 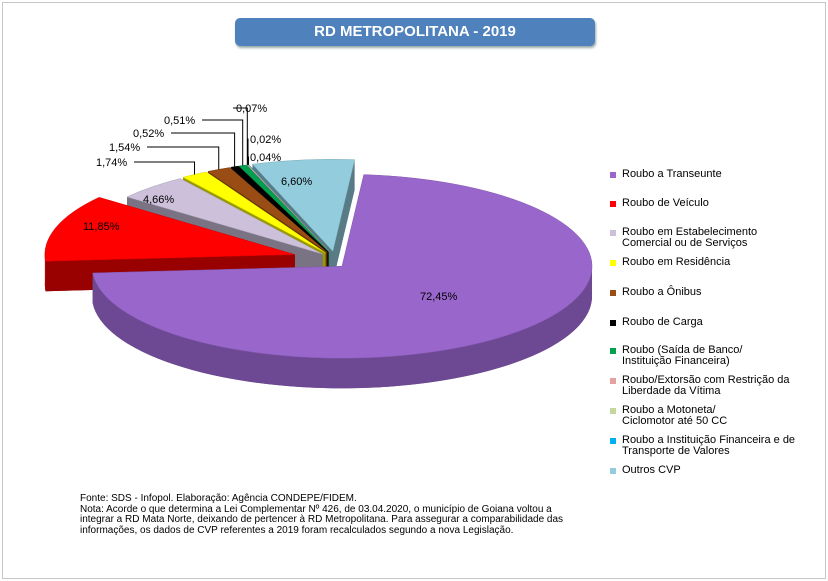 What do you see at coordinates (296, 182) in the screenshot?
I see `data-label: 6,60%` at bounding box center [296, 182].